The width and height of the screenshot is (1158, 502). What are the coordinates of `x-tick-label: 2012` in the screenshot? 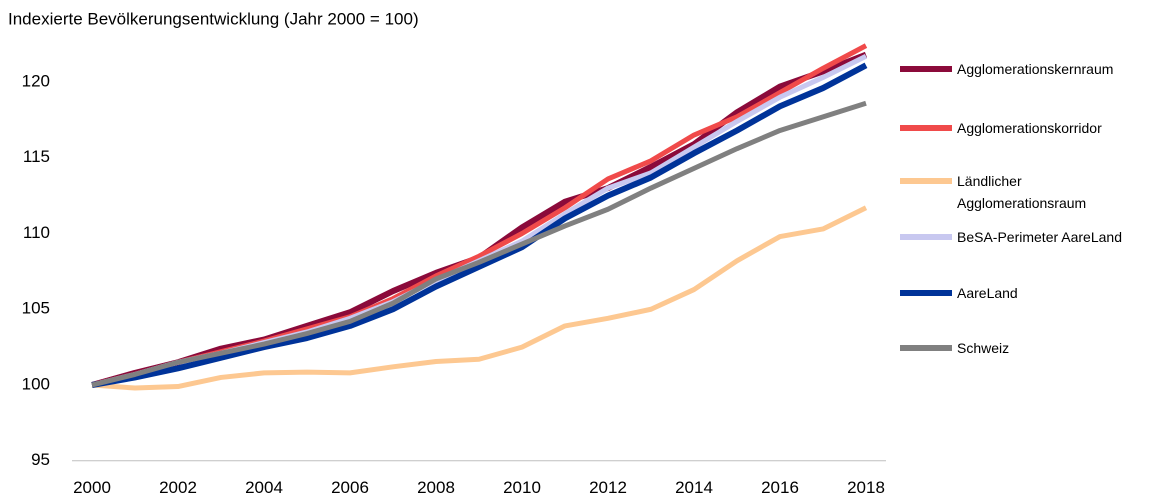 It's located at (608, 487).